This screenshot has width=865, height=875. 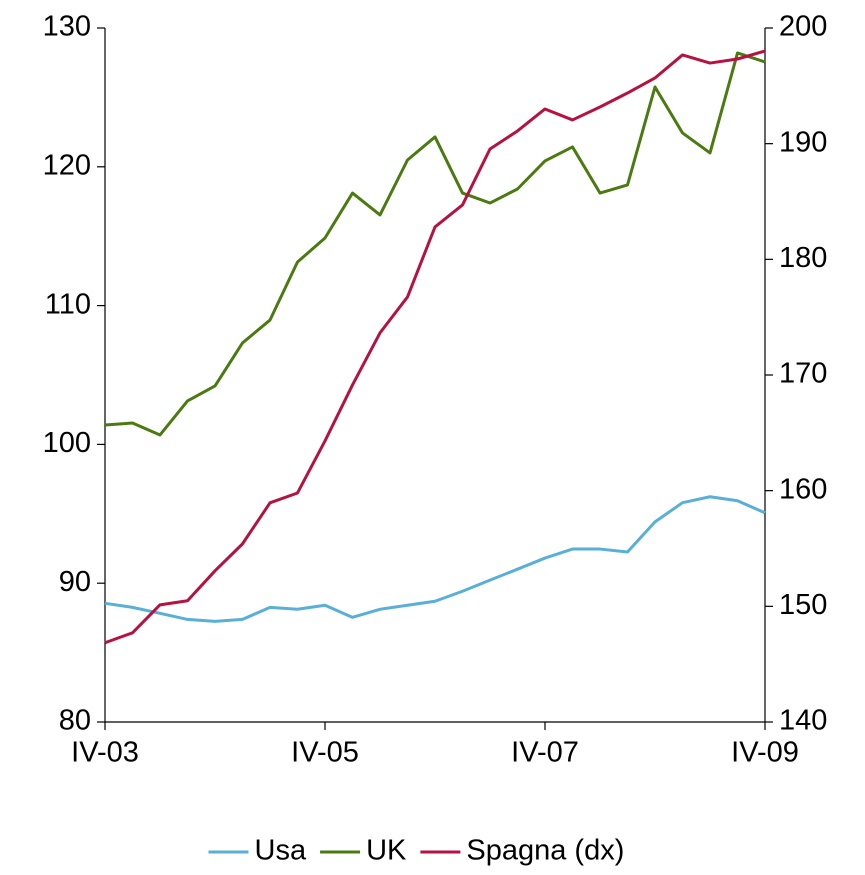 What do you see at coordinates (68, 304) in the screenshot?
I see `y-tick-label: 110` at bounding box center [68, 304].